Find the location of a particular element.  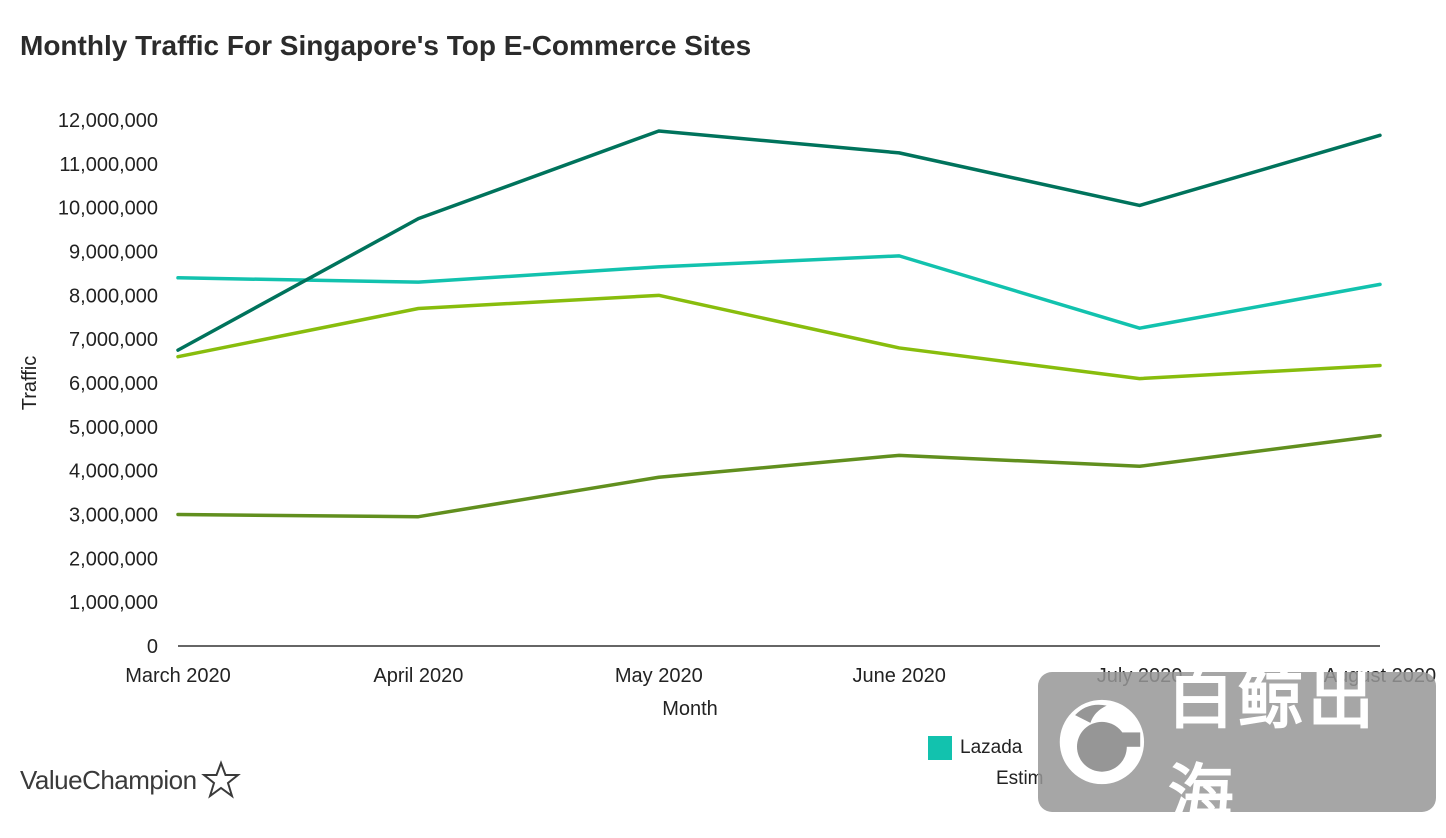

whale-logo-icon is located at coordinates (1102, 742).